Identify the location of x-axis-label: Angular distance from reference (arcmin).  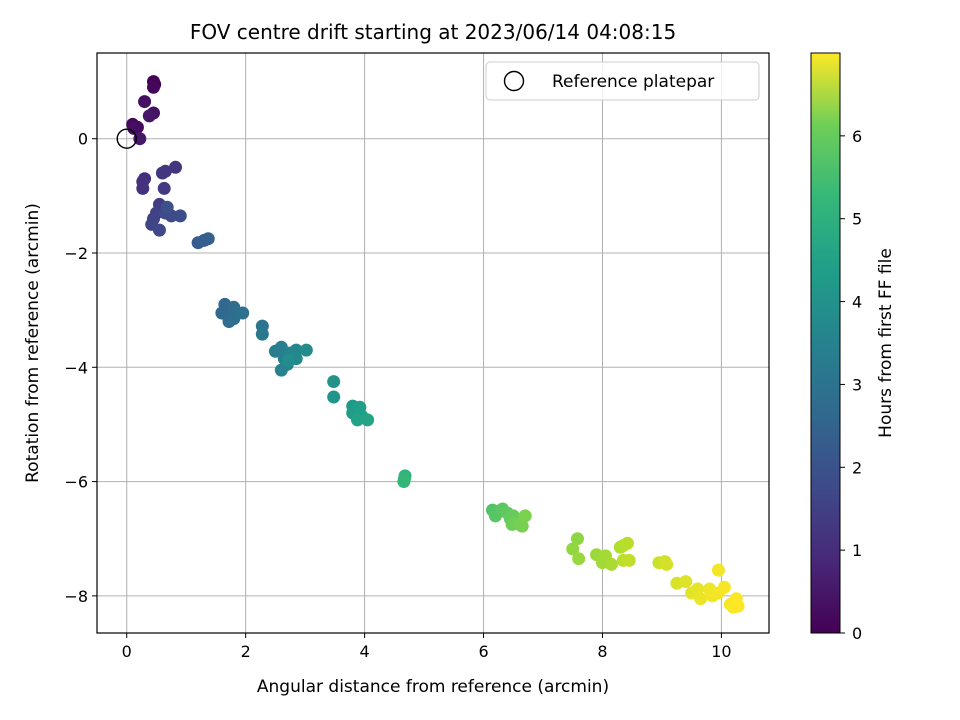
(433, 687).